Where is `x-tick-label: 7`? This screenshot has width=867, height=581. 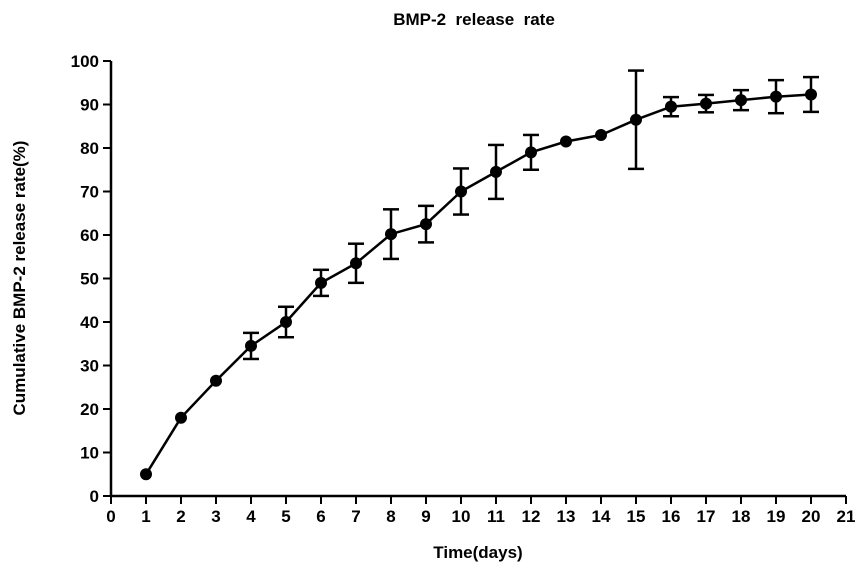
x-tick-label: 7 is located at coordinates (355, 516).